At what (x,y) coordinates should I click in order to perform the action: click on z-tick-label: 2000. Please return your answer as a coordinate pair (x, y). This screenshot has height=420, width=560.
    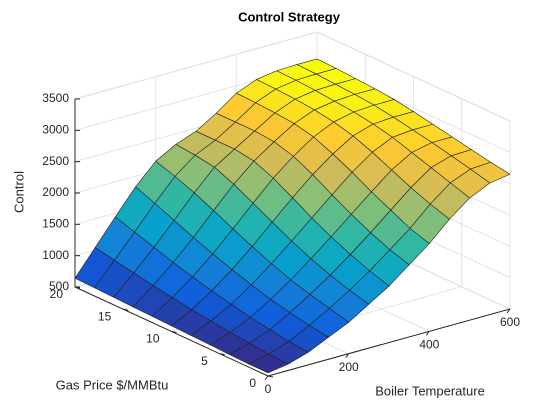
    Looking at the image, I should click on (55, 192).